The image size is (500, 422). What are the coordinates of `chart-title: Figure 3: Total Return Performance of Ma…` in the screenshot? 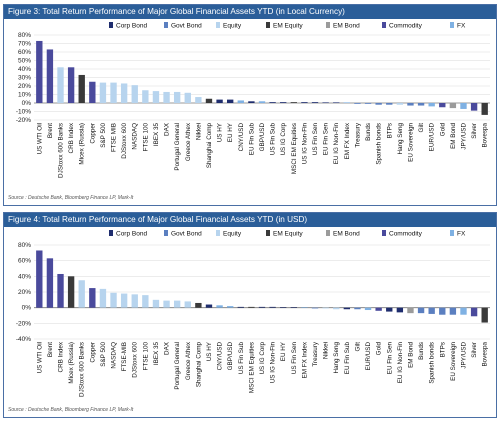 It's located at (250, 12).